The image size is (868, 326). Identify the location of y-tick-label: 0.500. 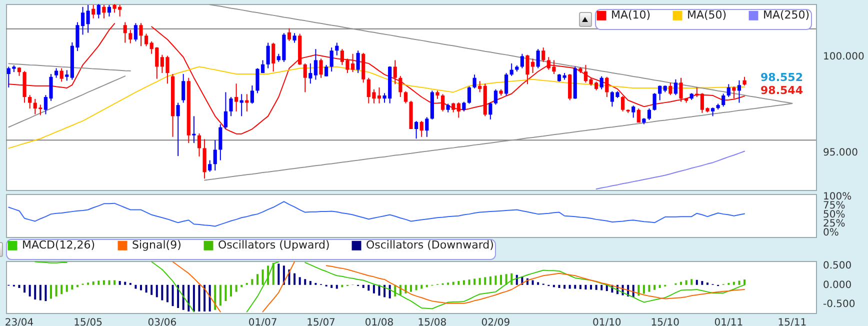
(837, 266).